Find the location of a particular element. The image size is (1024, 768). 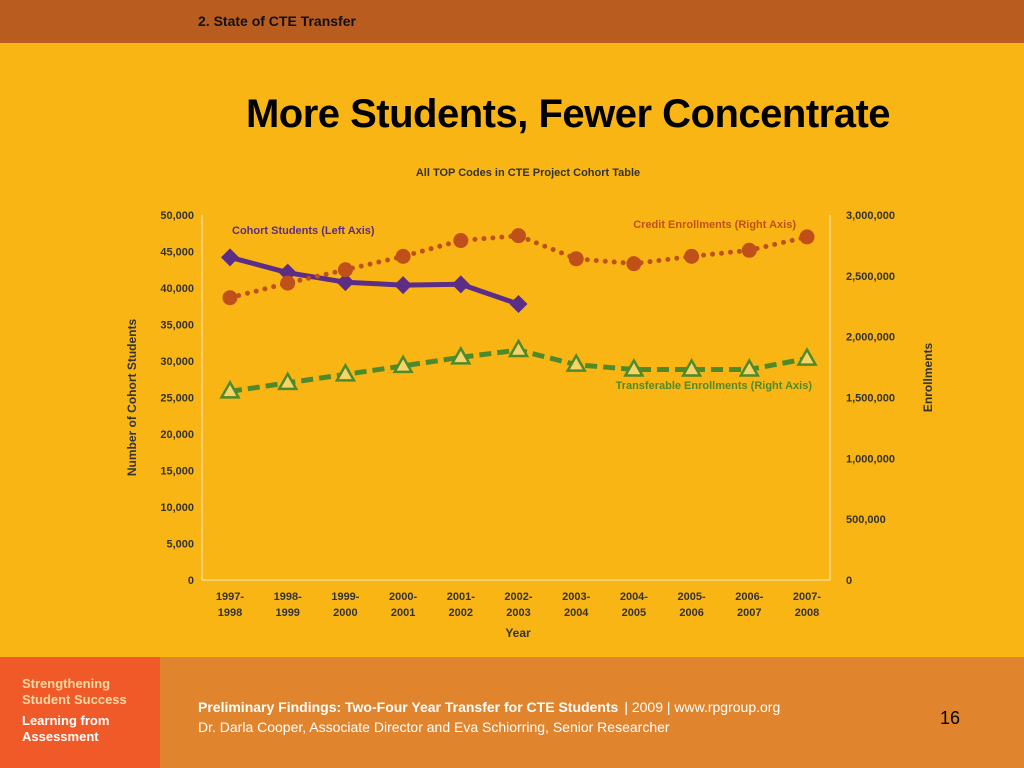

header-bar is located at coordinates (512, 21).